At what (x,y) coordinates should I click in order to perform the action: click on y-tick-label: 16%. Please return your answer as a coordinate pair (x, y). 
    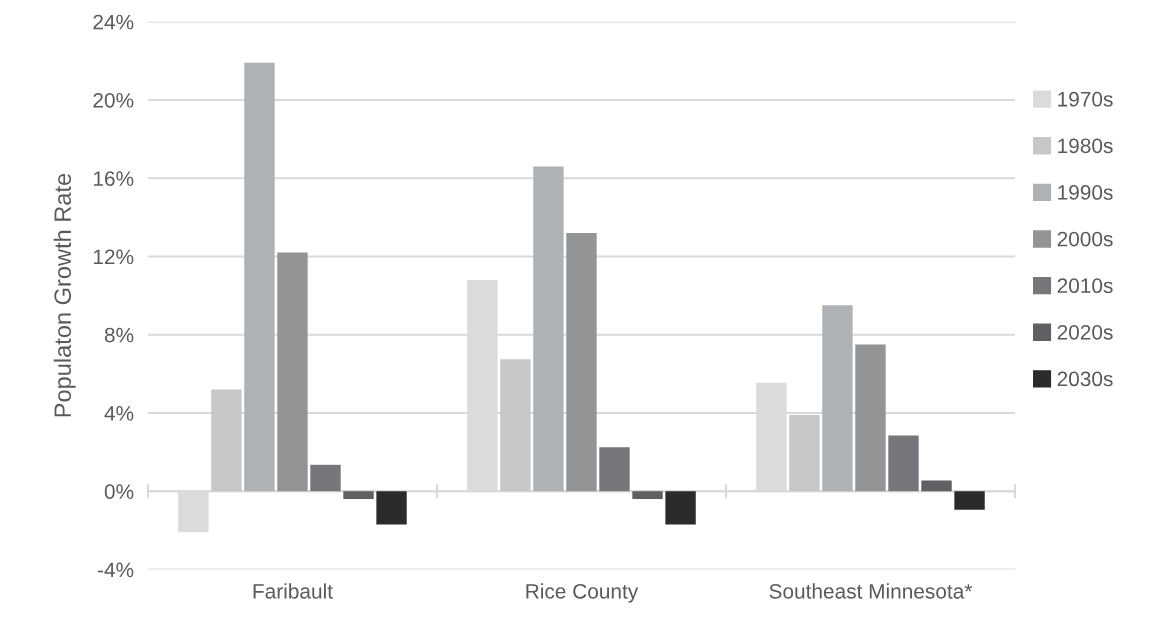
    Looking at the image, I should click on (113, 178).